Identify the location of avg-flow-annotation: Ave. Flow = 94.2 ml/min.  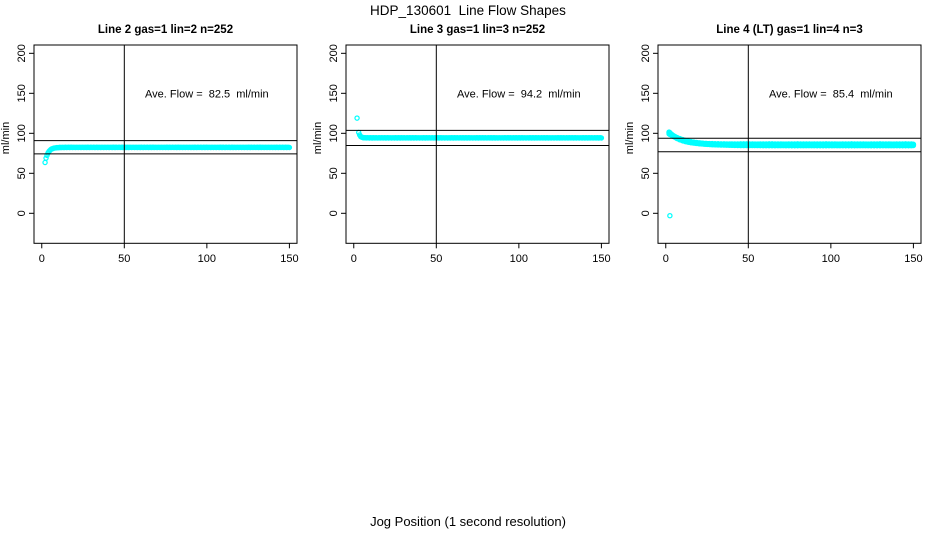
(519, 94).